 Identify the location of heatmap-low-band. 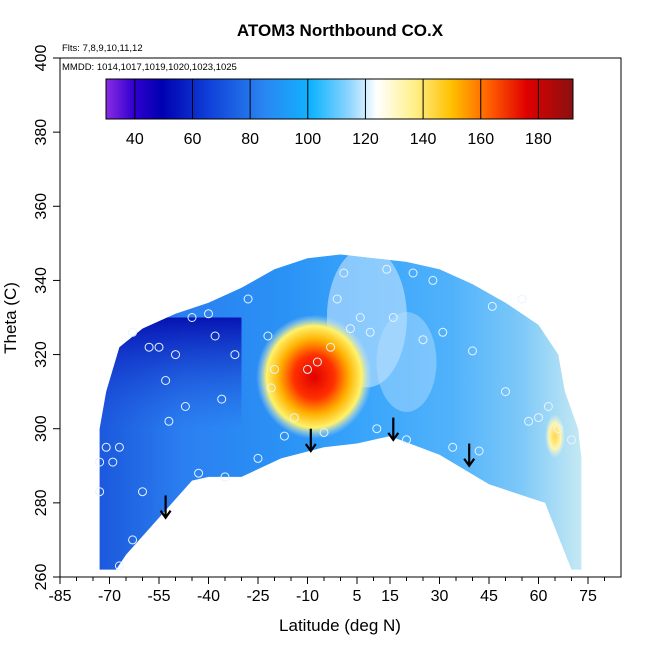
(170, 373).